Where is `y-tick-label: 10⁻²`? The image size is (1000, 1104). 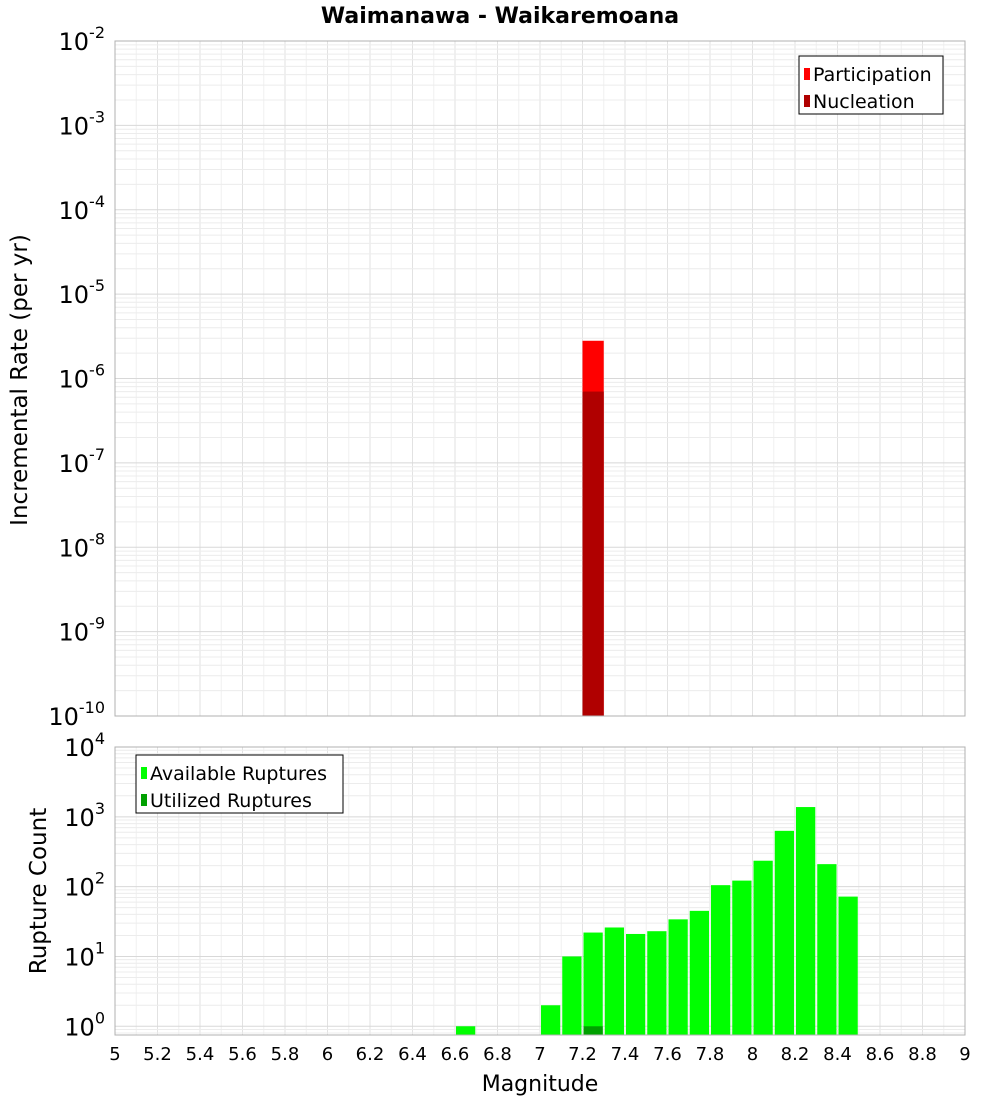 y-tick-label: 10⁻² is located at coordinates (82, 39).